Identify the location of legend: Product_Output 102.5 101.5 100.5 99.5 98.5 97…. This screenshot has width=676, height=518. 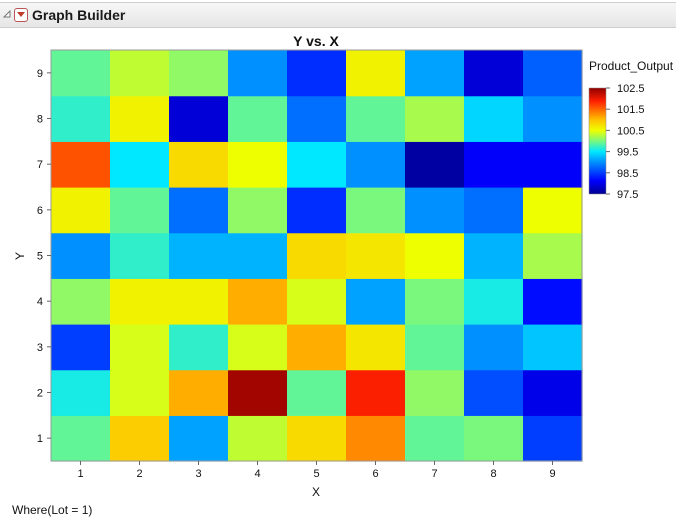
(631, 130).